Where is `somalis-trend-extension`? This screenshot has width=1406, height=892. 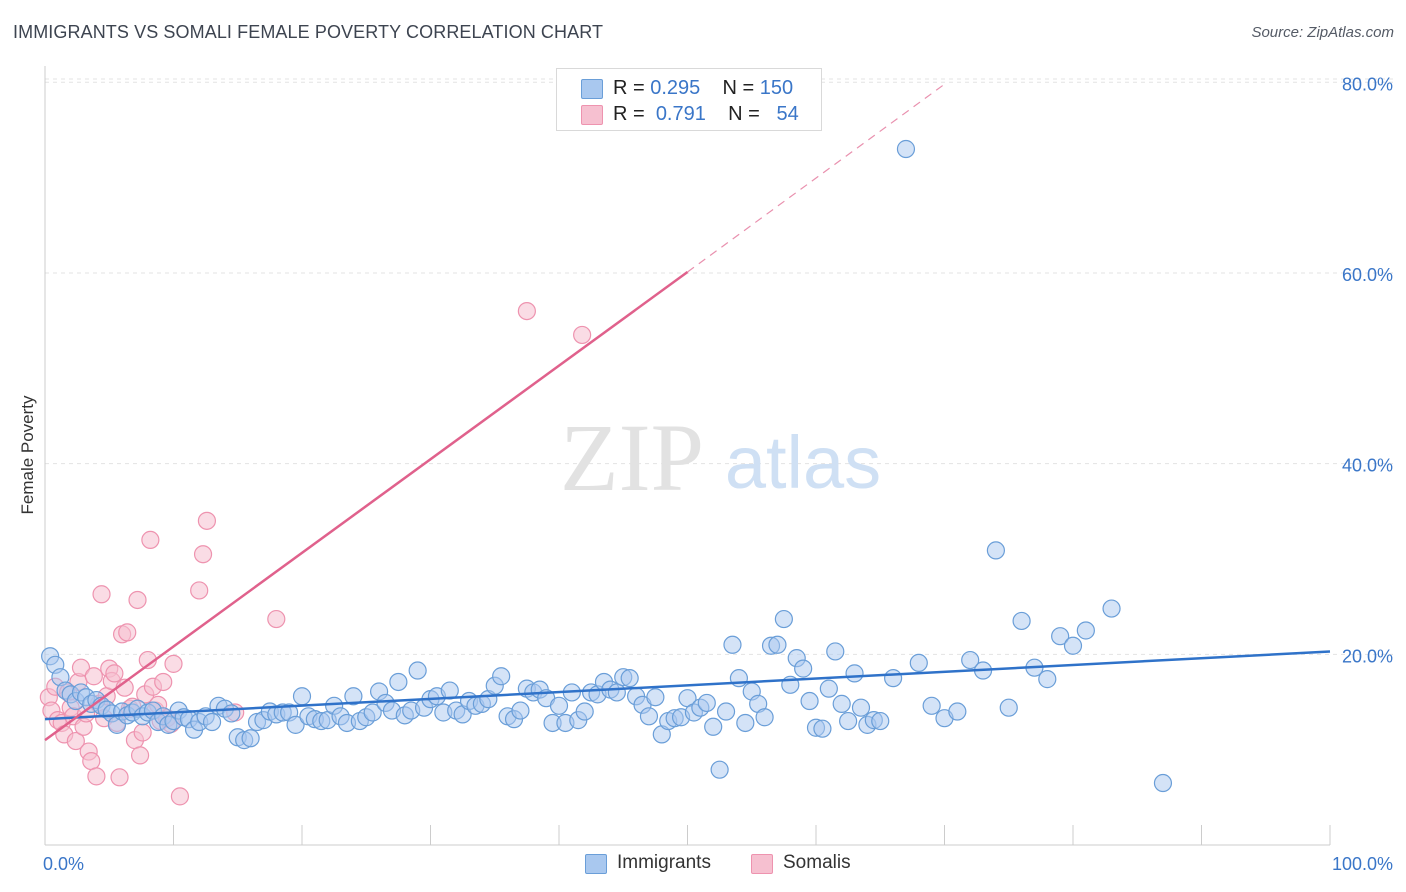
somalis-trend-extension is located at coordinates (816, 178).